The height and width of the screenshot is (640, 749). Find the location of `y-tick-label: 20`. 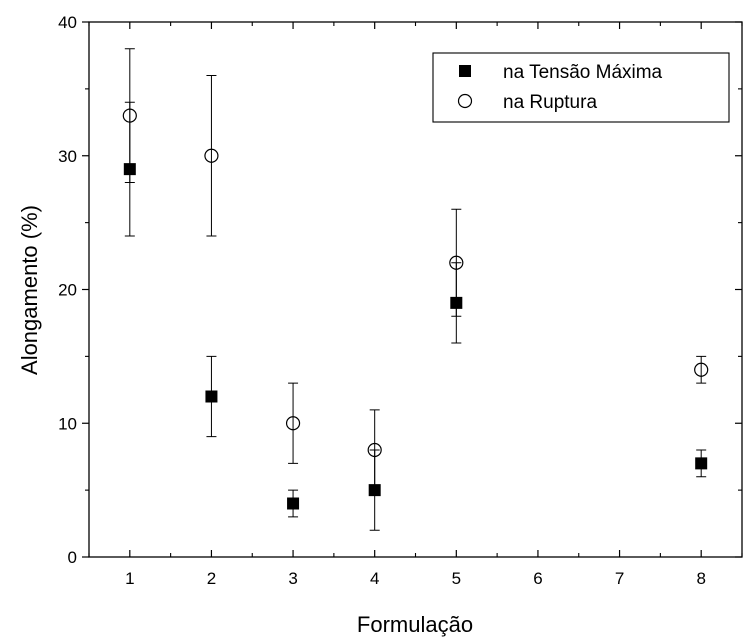

y-tick-label: 20 is located at coordinates (67, 290).